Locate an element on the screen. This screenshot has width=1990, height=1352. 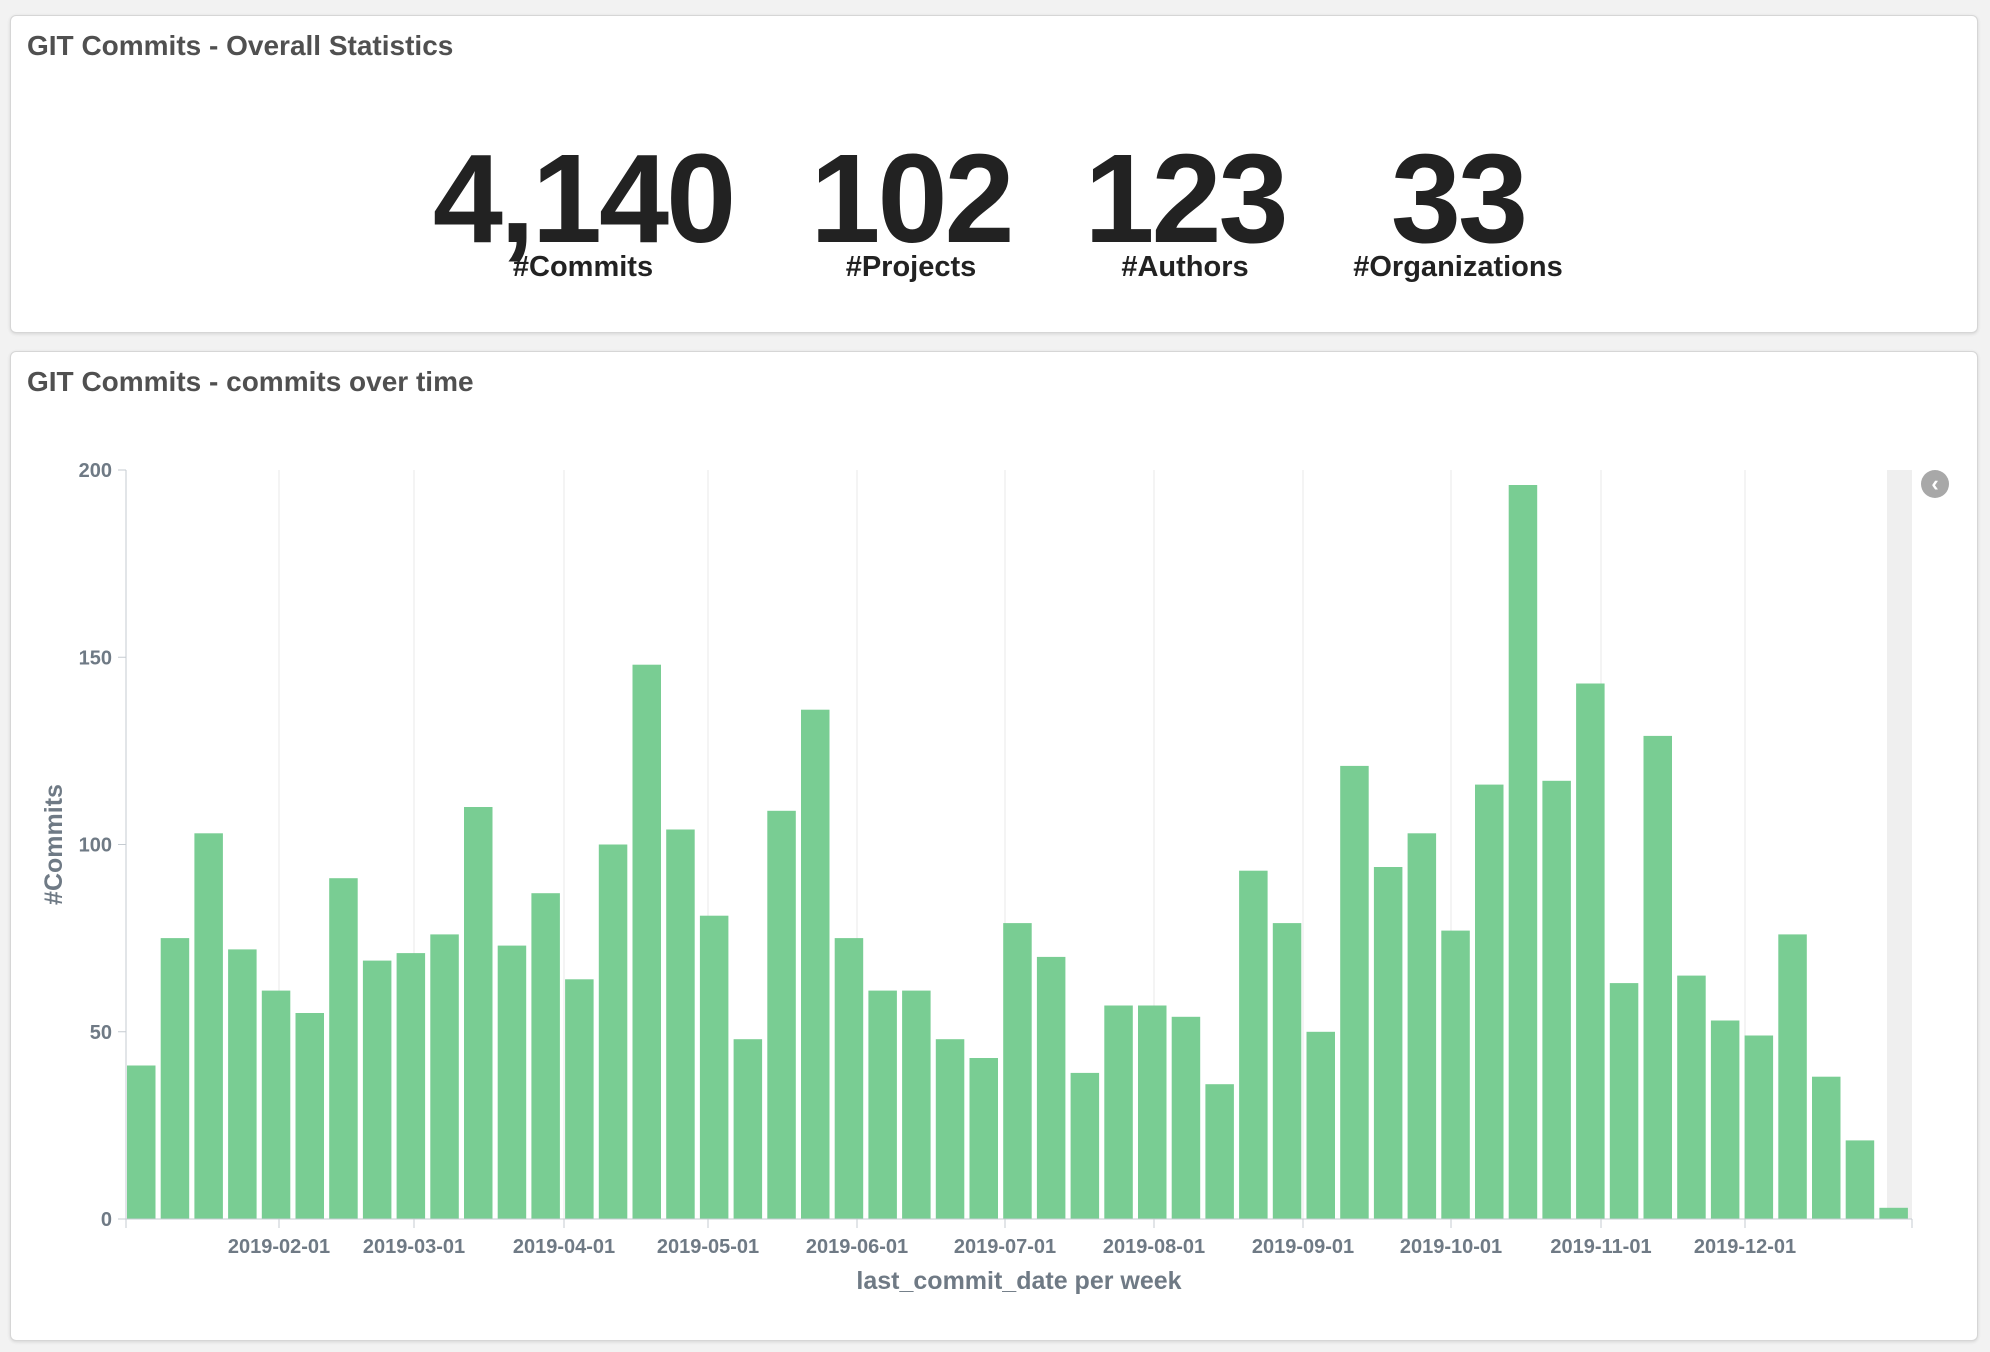
panel-title: GIT Commits - commits over time is located at coordinates (250, 381).